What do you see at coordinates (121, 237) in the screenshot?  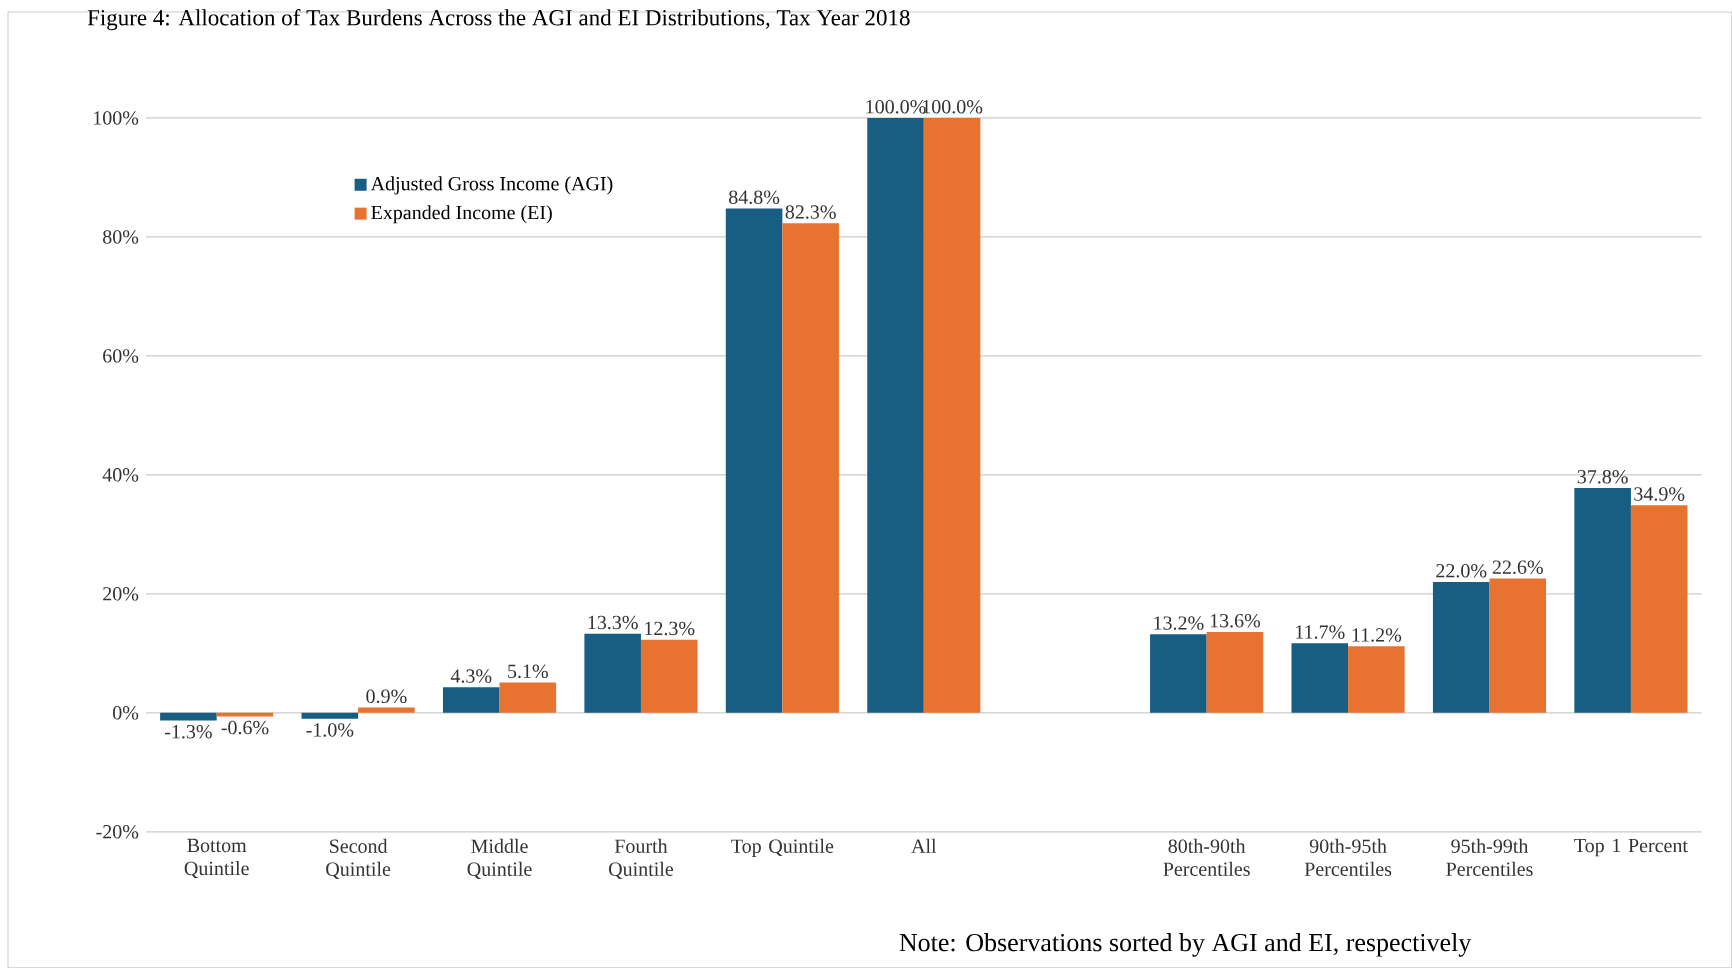 I see `y-tick-label: 80%` at bounding box center [121, 237].